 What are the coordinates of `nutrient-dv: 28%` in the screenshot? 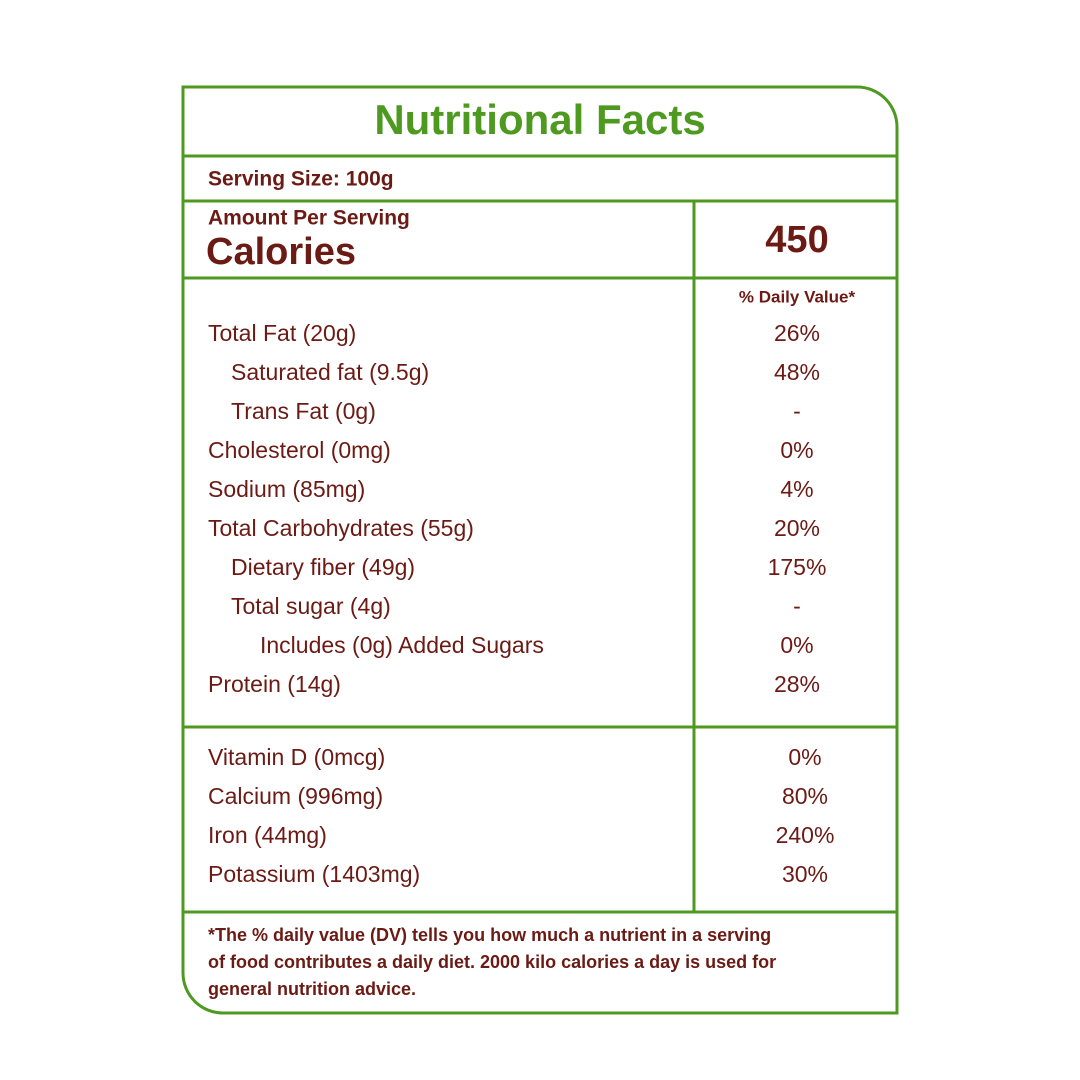 It's located at (797, 684).